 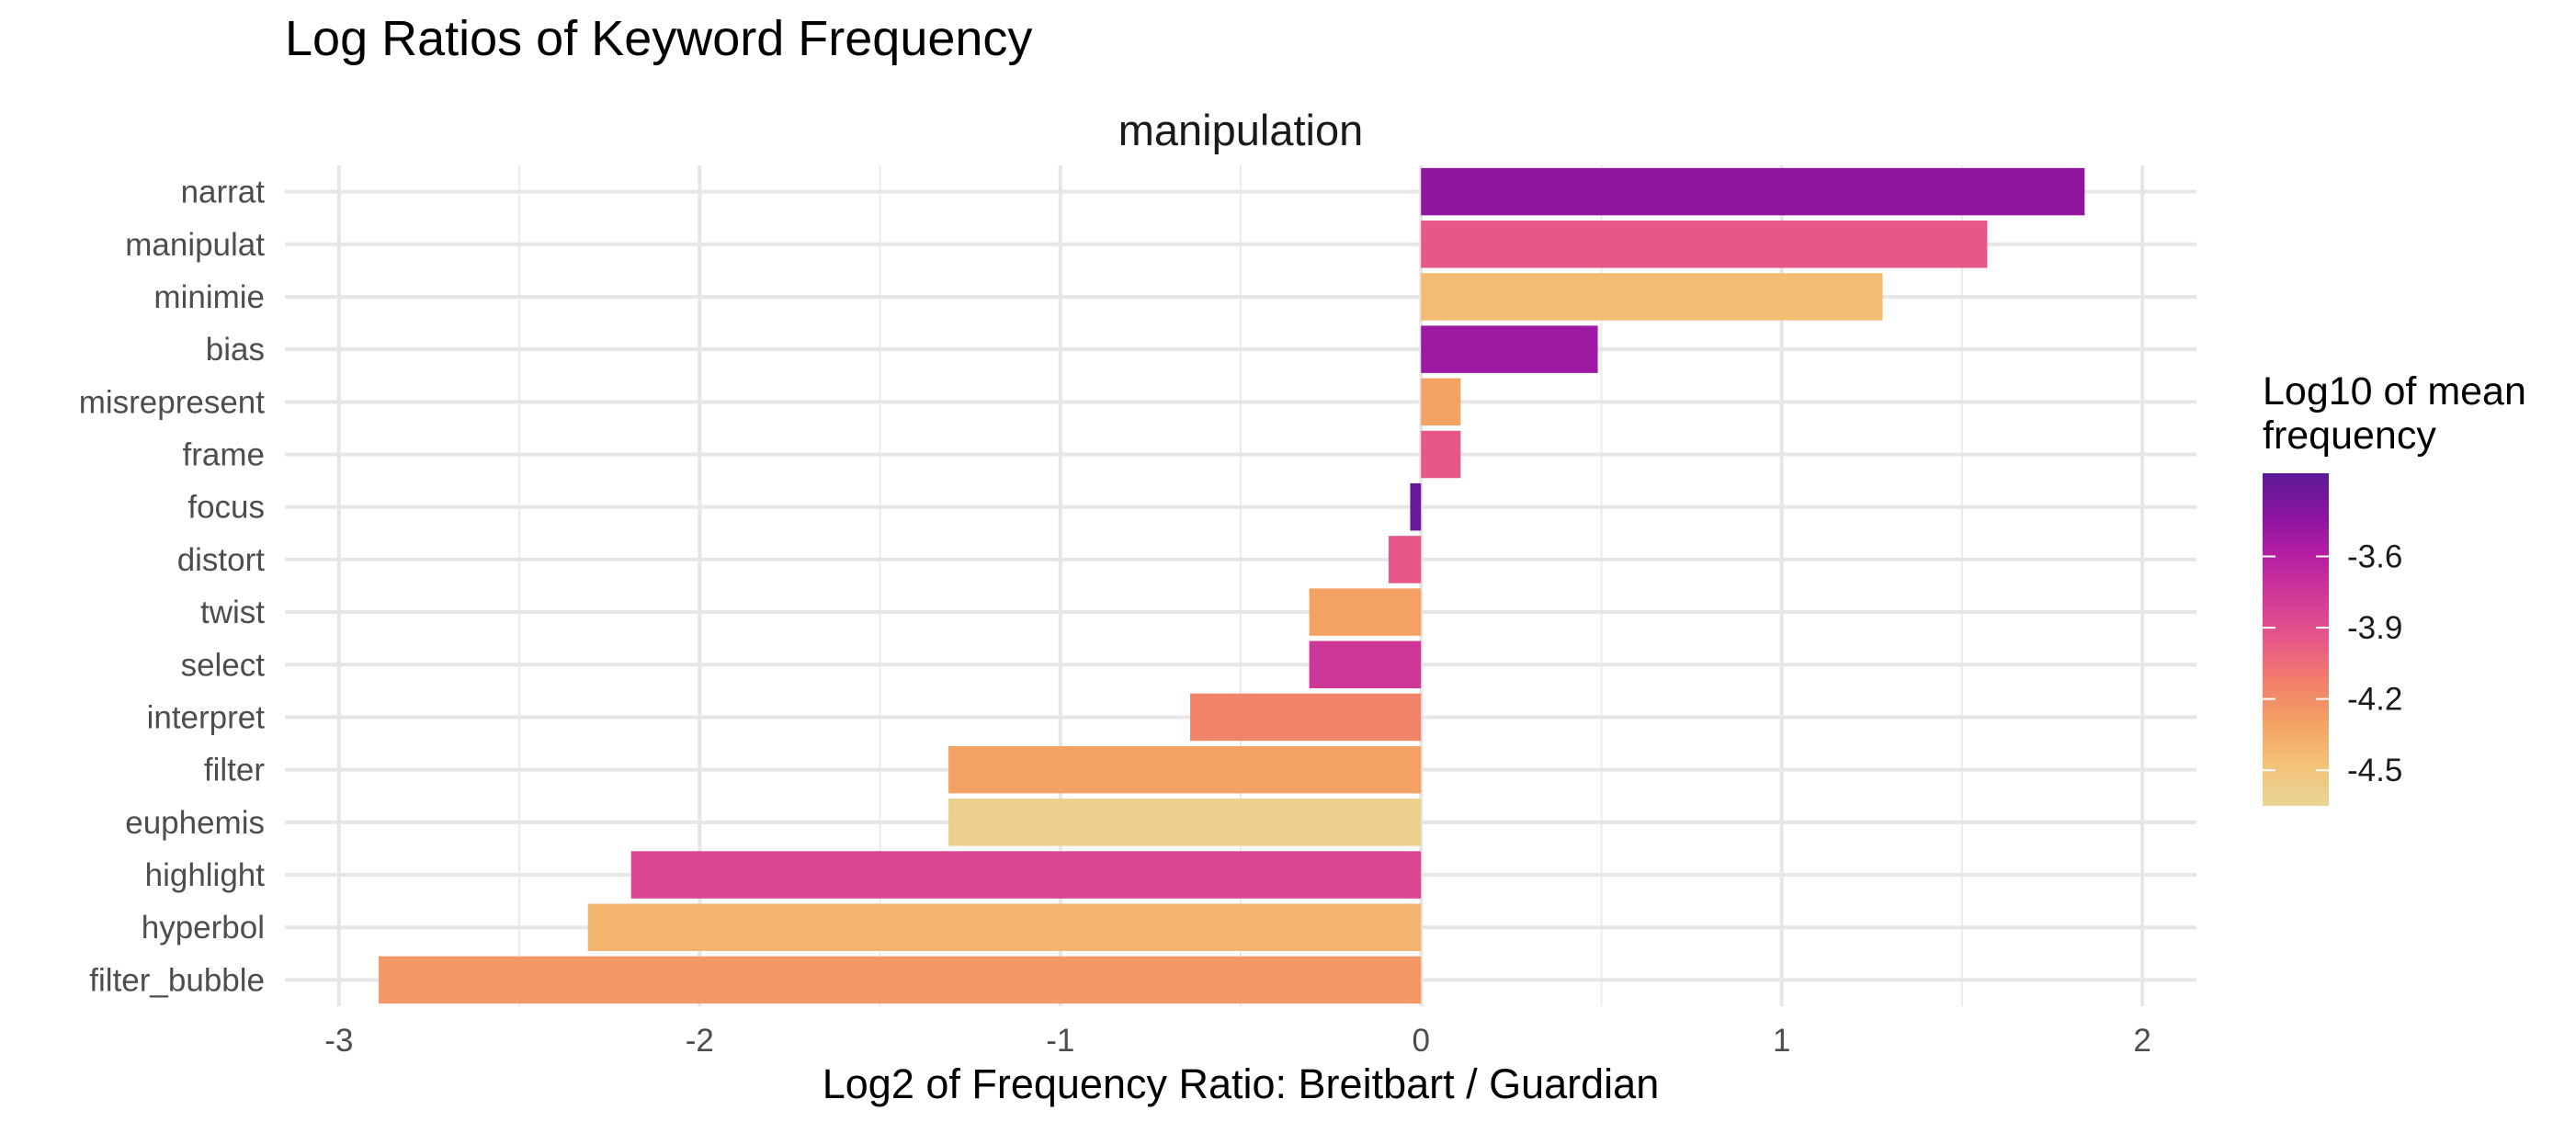 I want to click on bar-manipulat, so click(x=1704, y=244).